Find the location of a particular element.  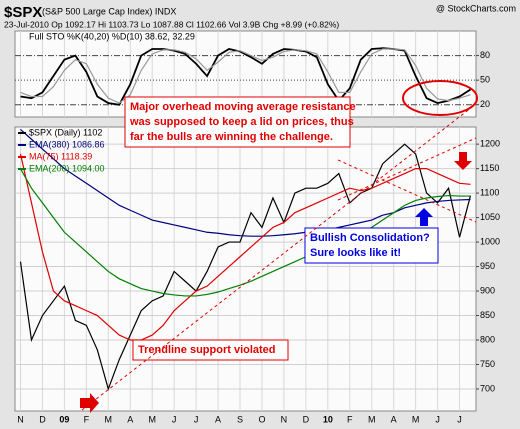

legend-entry: EMA(380) 1086.86 is located at coordinates (67, 144).